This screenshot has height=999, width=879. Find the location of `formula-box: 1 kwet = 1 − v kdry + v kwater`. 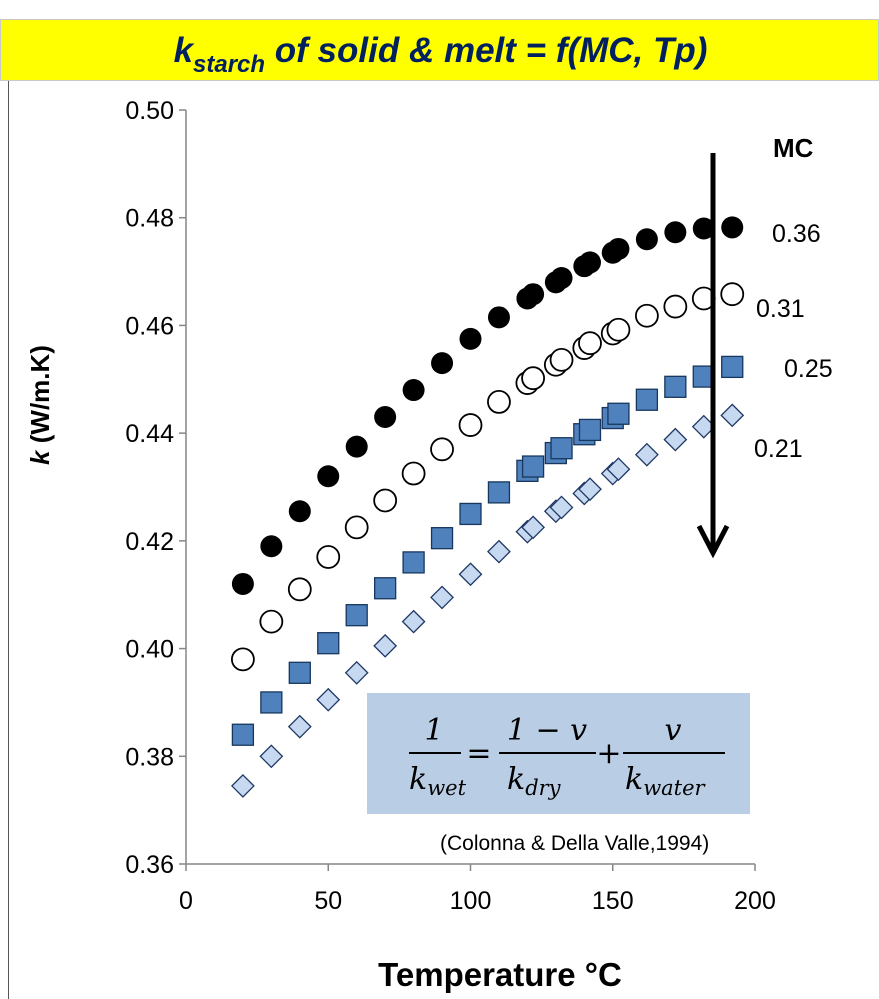

formula-box: 1 kwet = 1 − v kdry + v kwater is located at coordinates (558, 753).